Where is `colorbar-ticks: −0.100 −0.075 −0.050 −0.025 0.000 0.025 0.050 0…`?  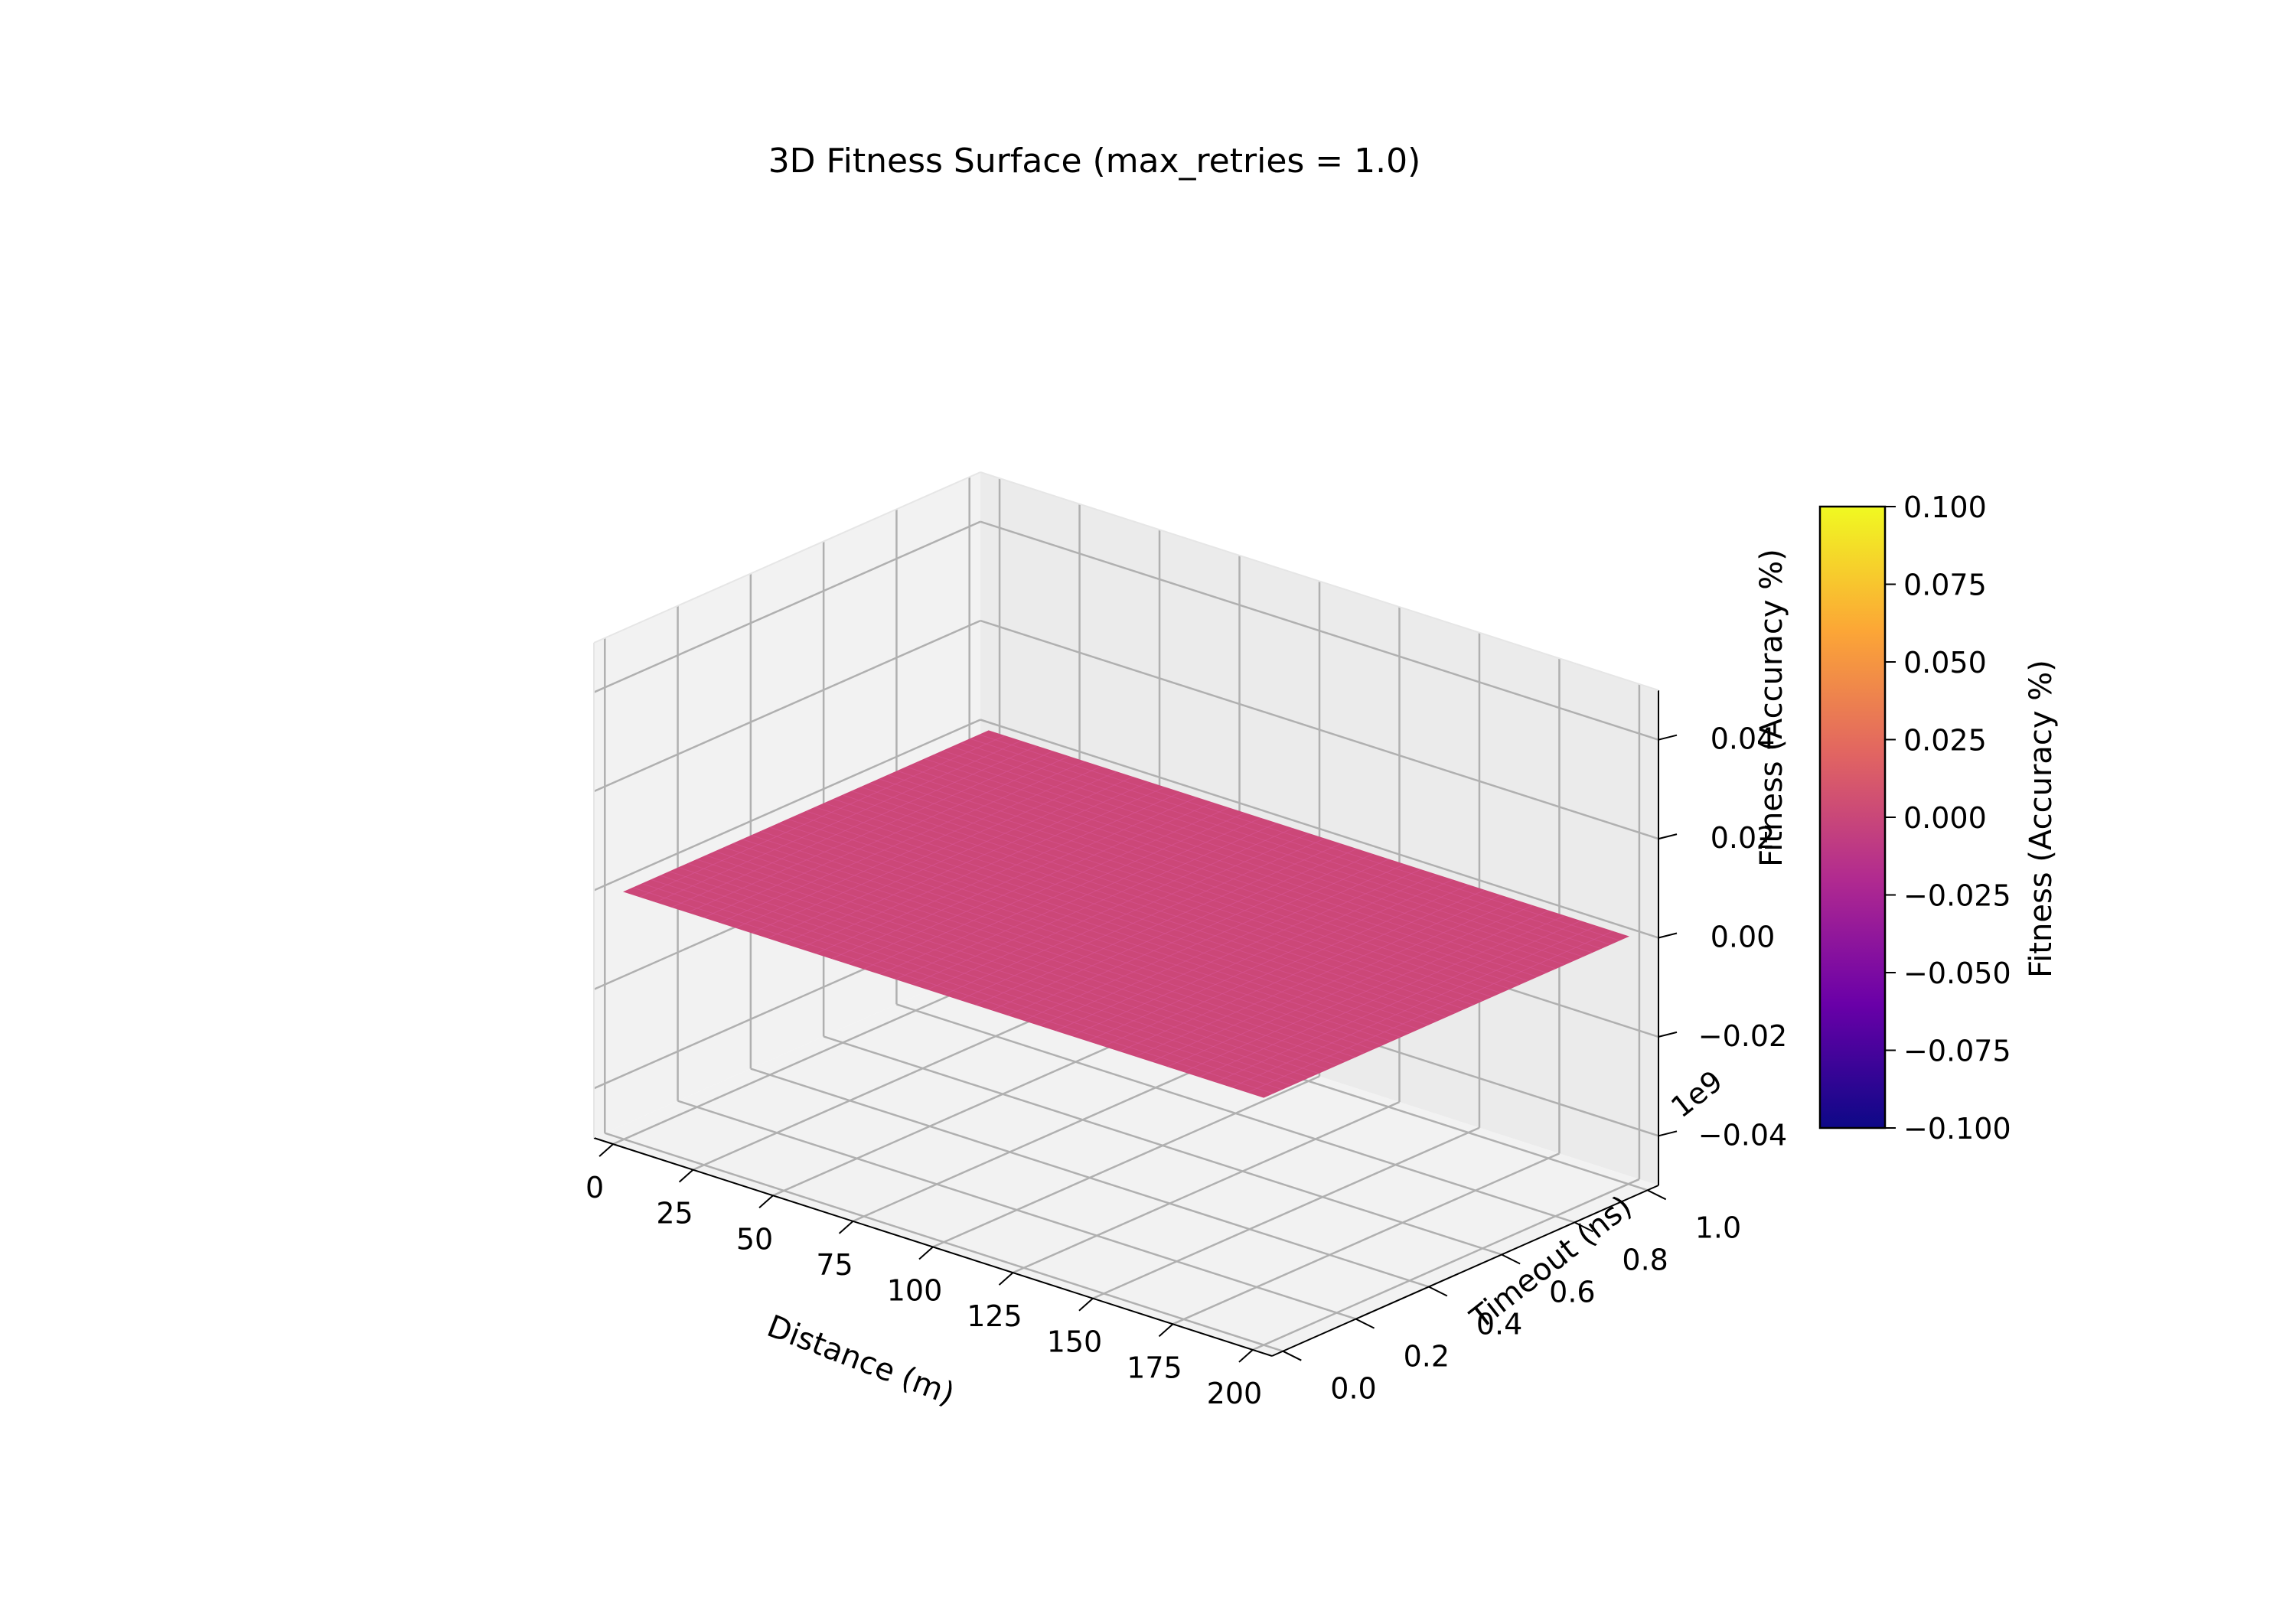 colorbar-ticks: −0.100 −0.075 −0.050 −0.025 0.000 0.025 0.050 0… is located at coordinates (1948, 818).